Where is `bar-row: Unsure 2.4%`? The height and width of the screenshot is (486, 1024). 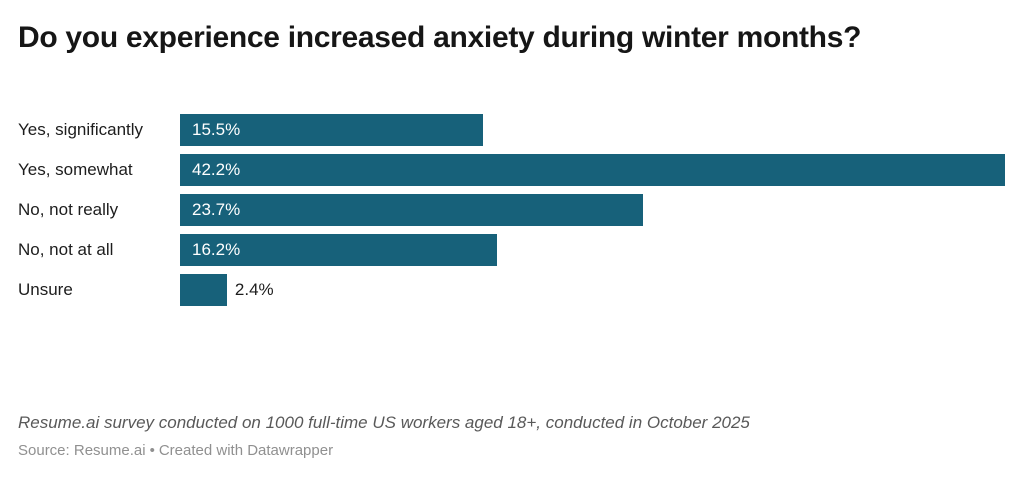
bar-row: Unsure 2.4% is located at coordinates (511, 290).